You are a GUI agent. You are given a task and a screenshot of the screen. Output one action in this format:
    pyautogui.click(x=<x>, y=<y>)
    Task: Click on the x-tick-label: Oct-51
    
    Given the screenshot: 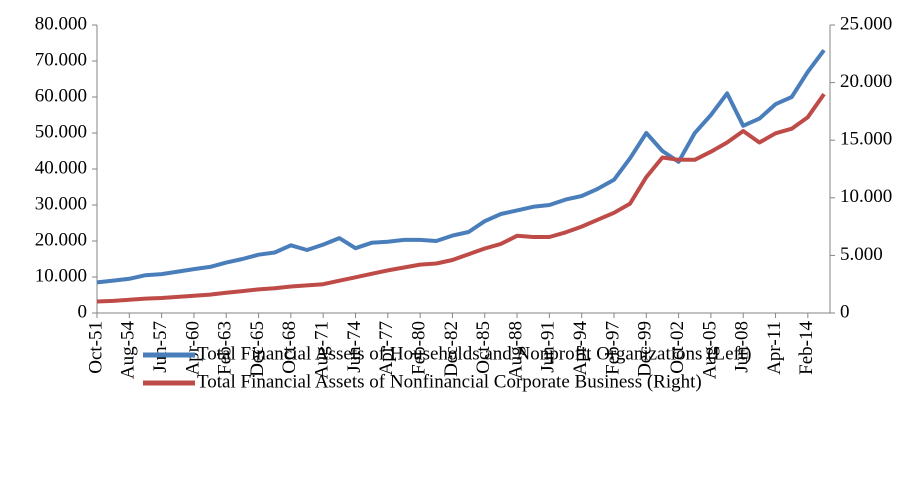 What is the action you would take?
    pyautogui.click(x=95, y=347)
    